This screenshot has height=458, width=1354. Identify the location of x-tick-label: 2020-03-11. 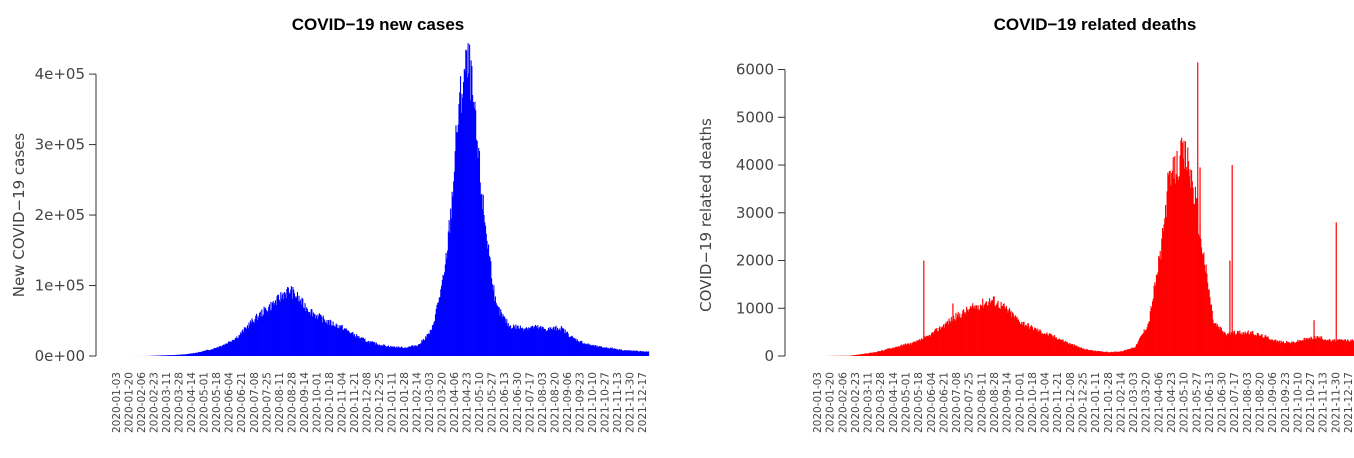
(167, 402).